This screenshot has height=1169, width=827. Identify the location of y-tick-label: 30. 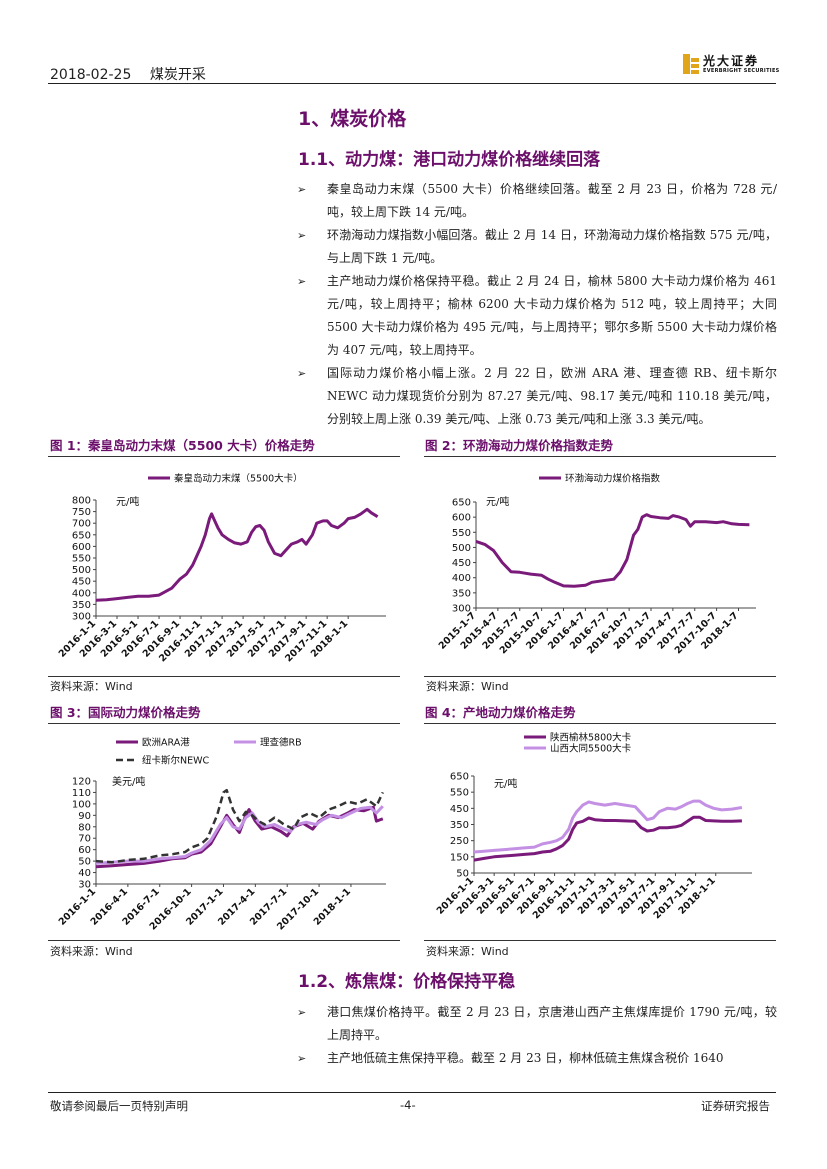
(84, 885).